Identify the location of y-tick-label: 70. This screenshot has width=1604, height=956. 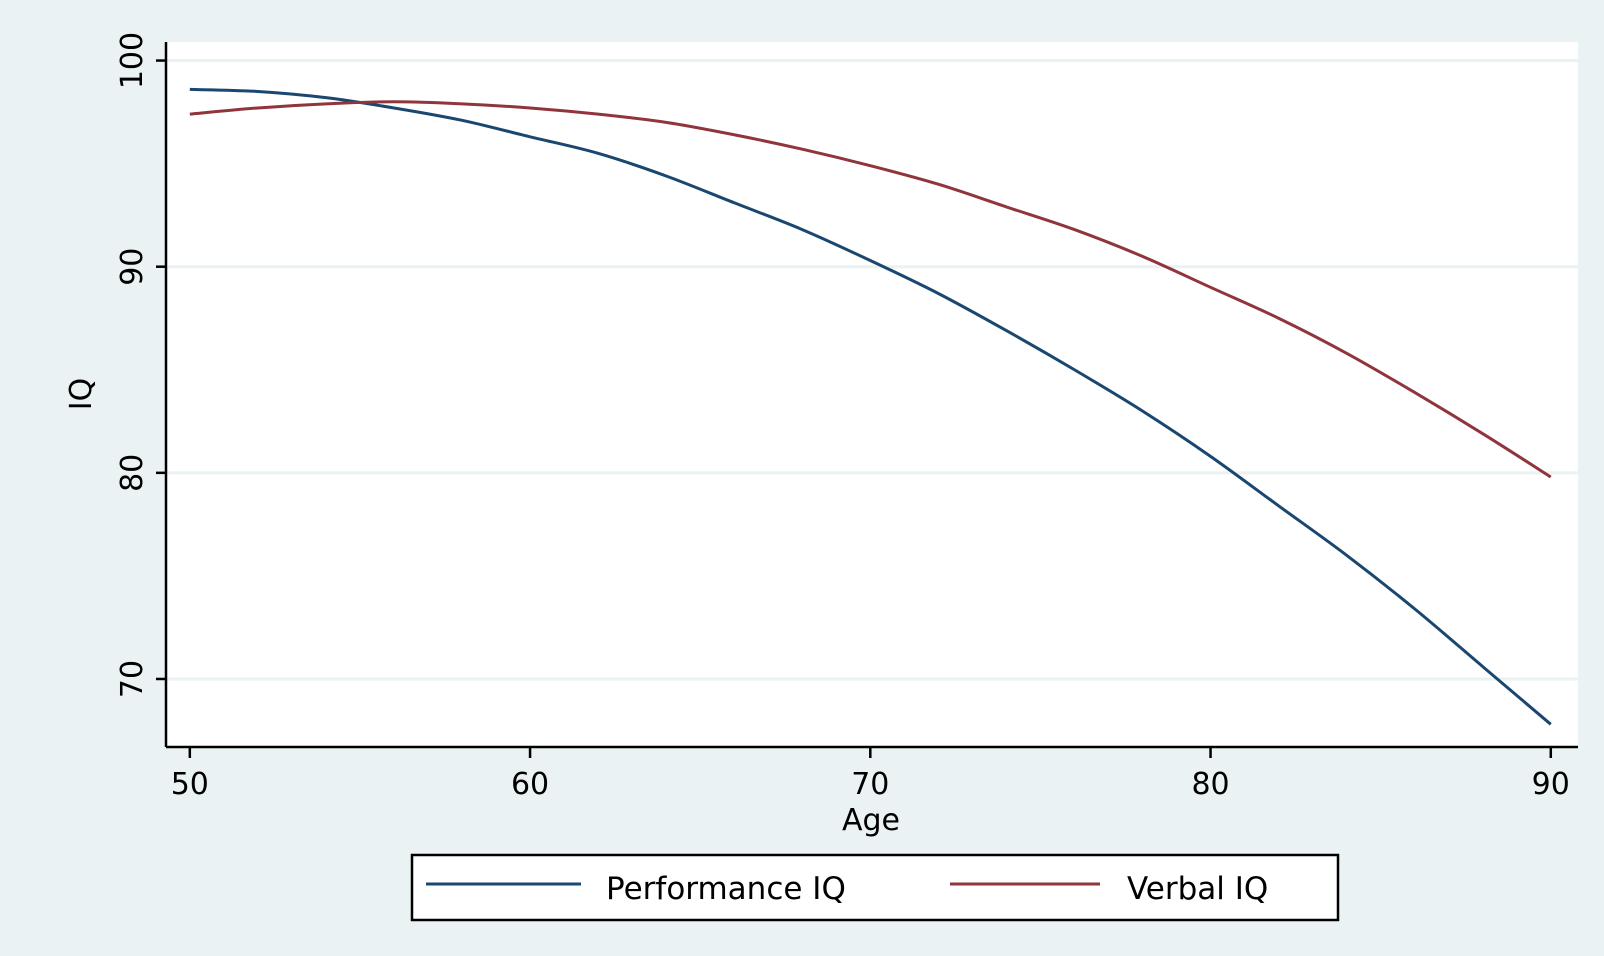
(132, 679).